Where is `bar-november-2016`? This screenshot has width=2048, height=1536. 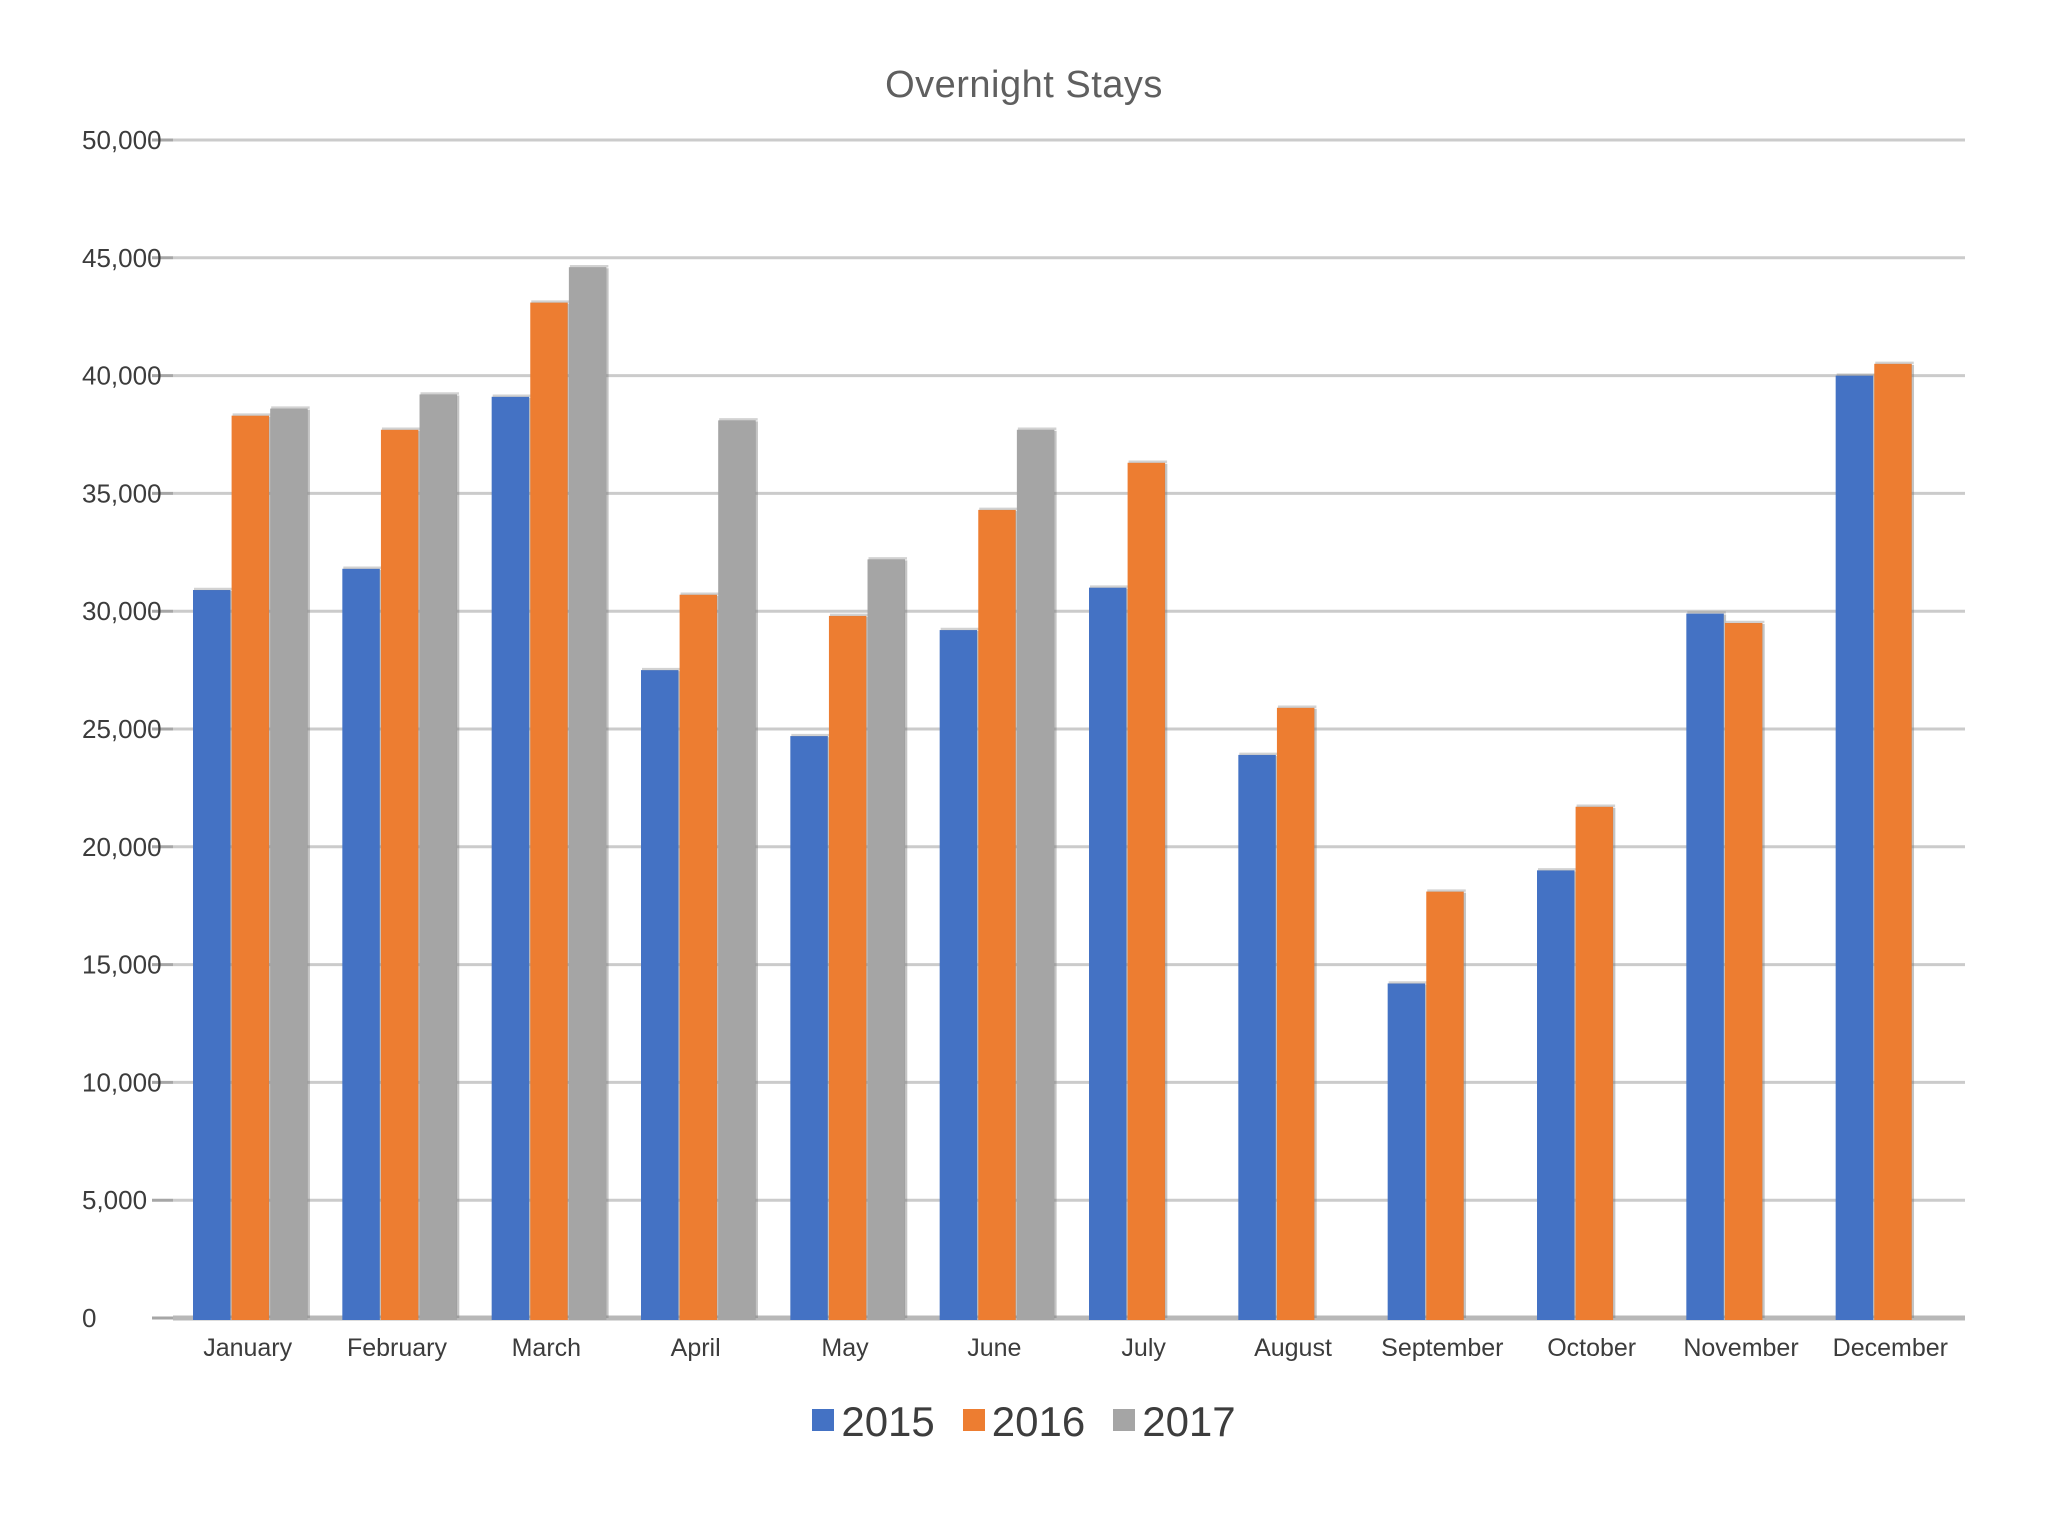
bar-november-2016 is located at coordinates (1743, 971).